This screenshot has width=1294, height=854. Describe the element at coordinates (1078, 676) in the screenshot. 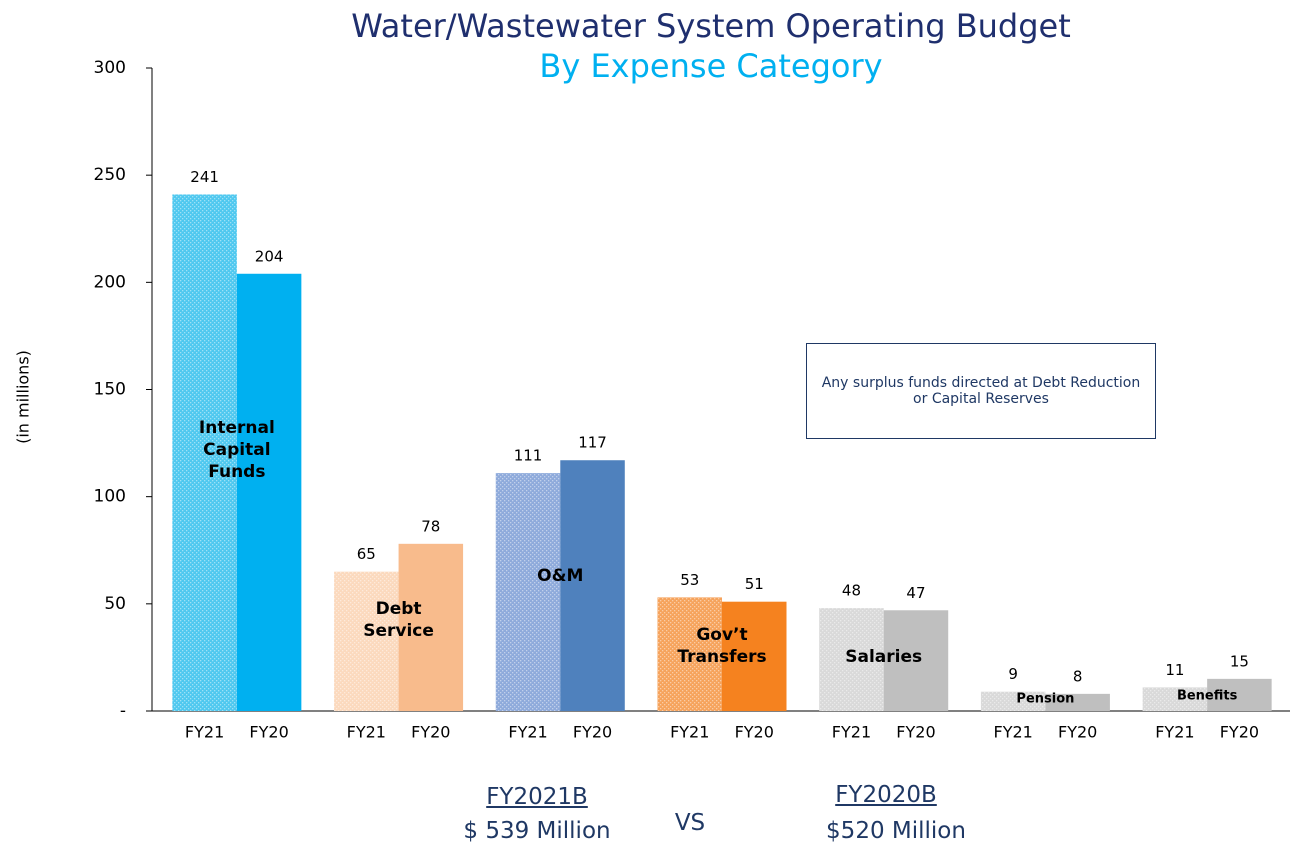

I see `value-label: 8` at that location.